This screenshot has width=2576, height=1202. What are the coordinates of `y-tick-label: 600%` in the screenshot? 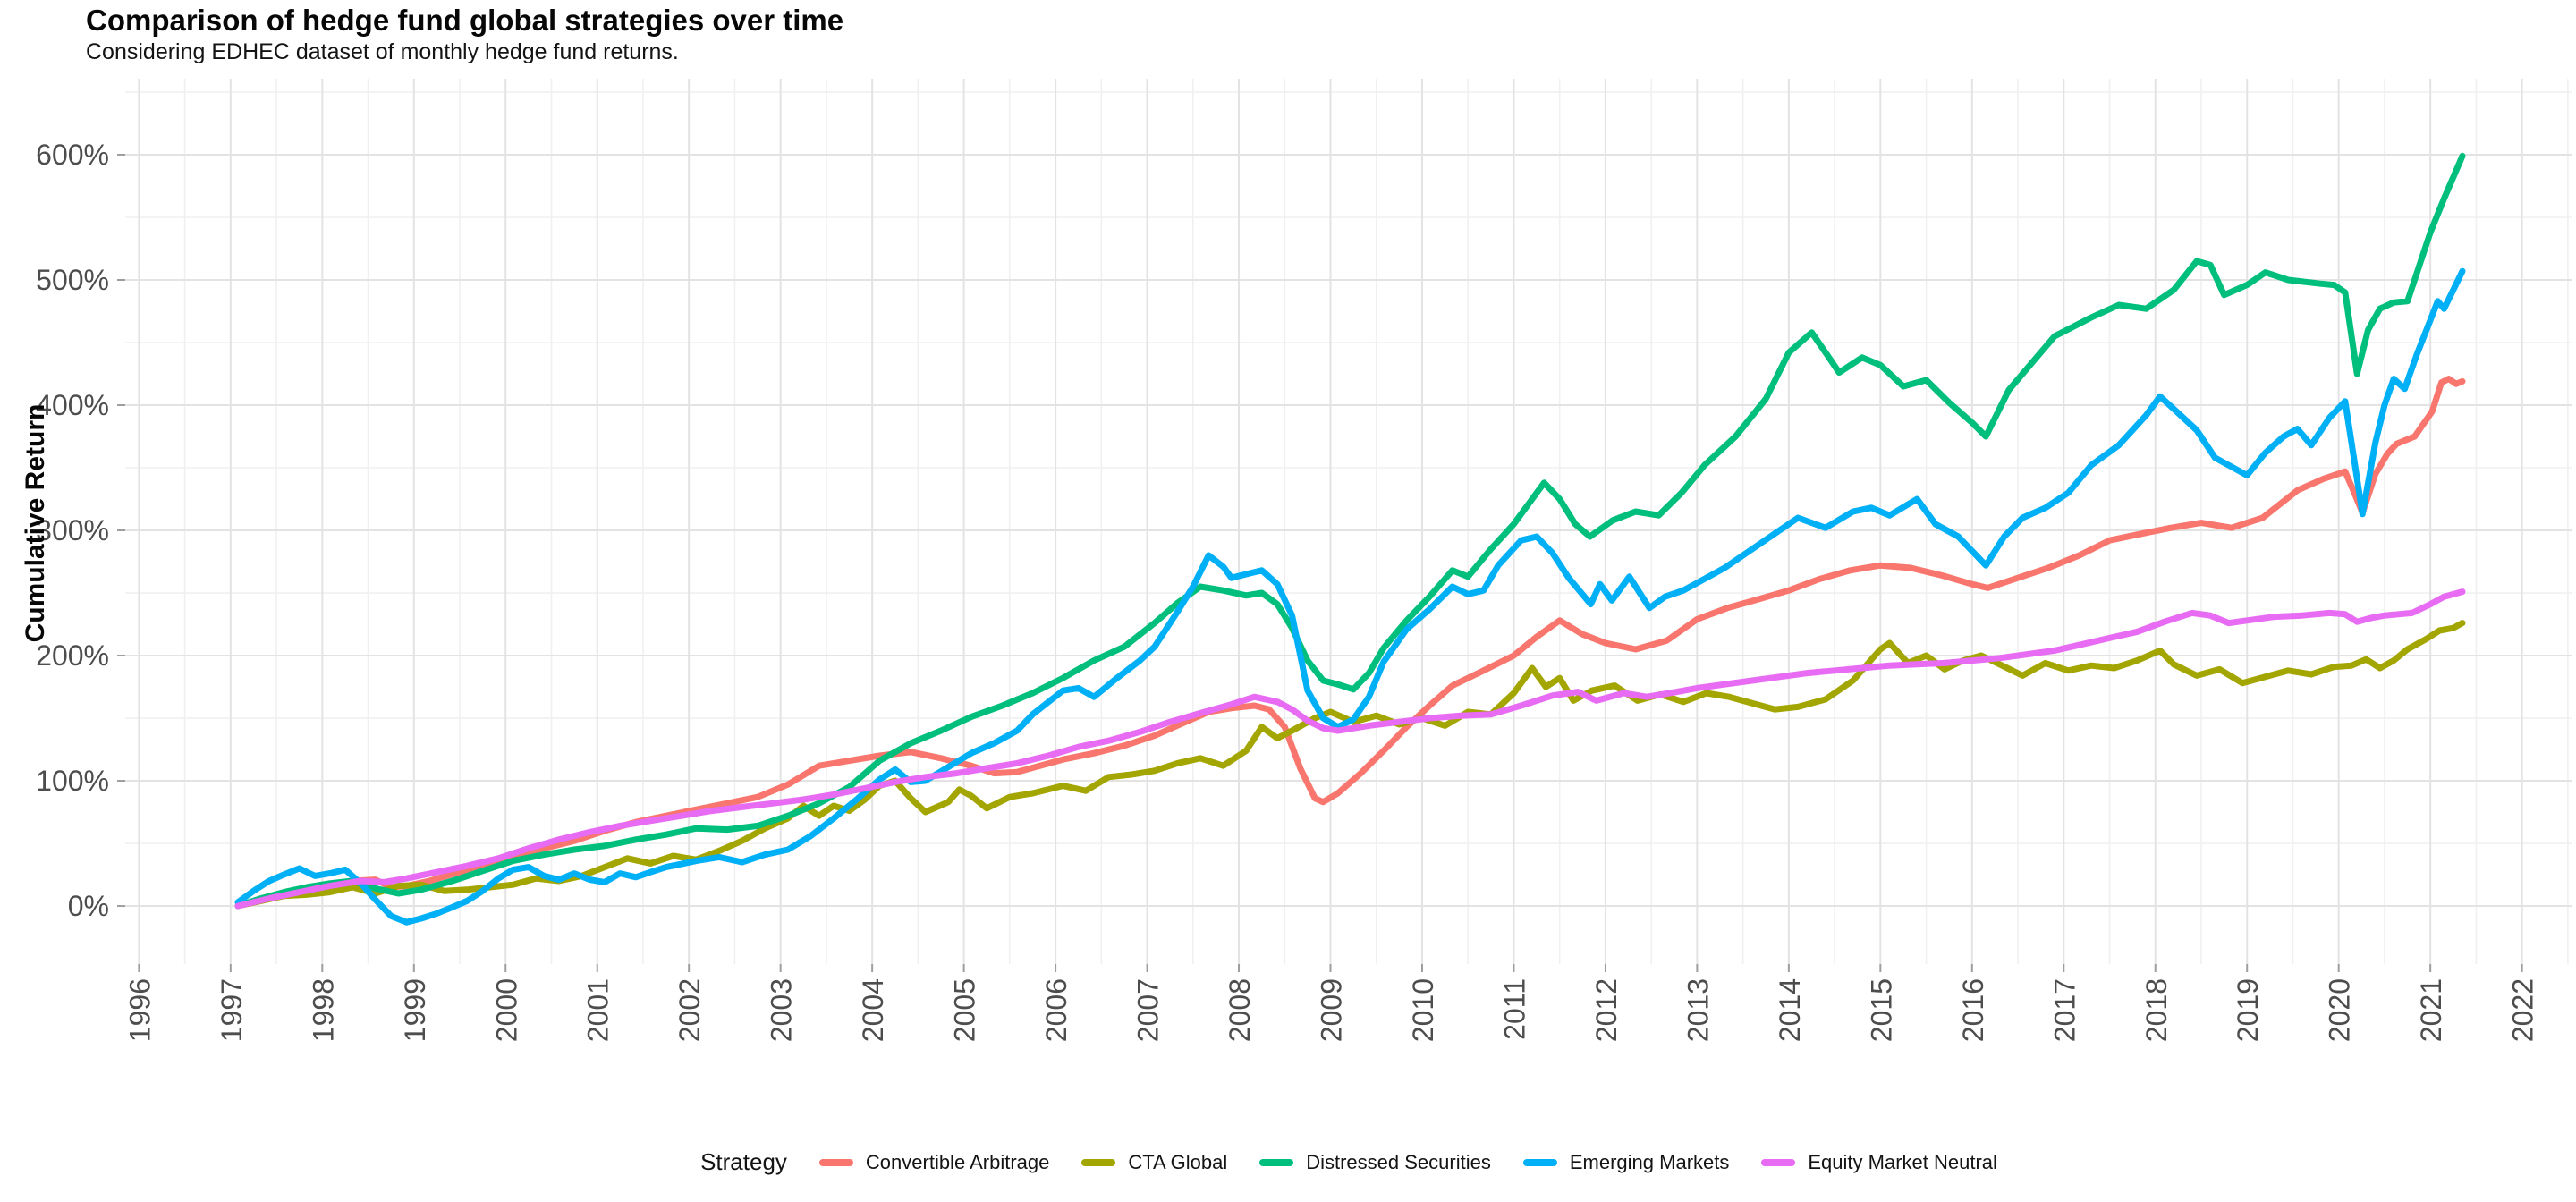 It's located at (72, 155).